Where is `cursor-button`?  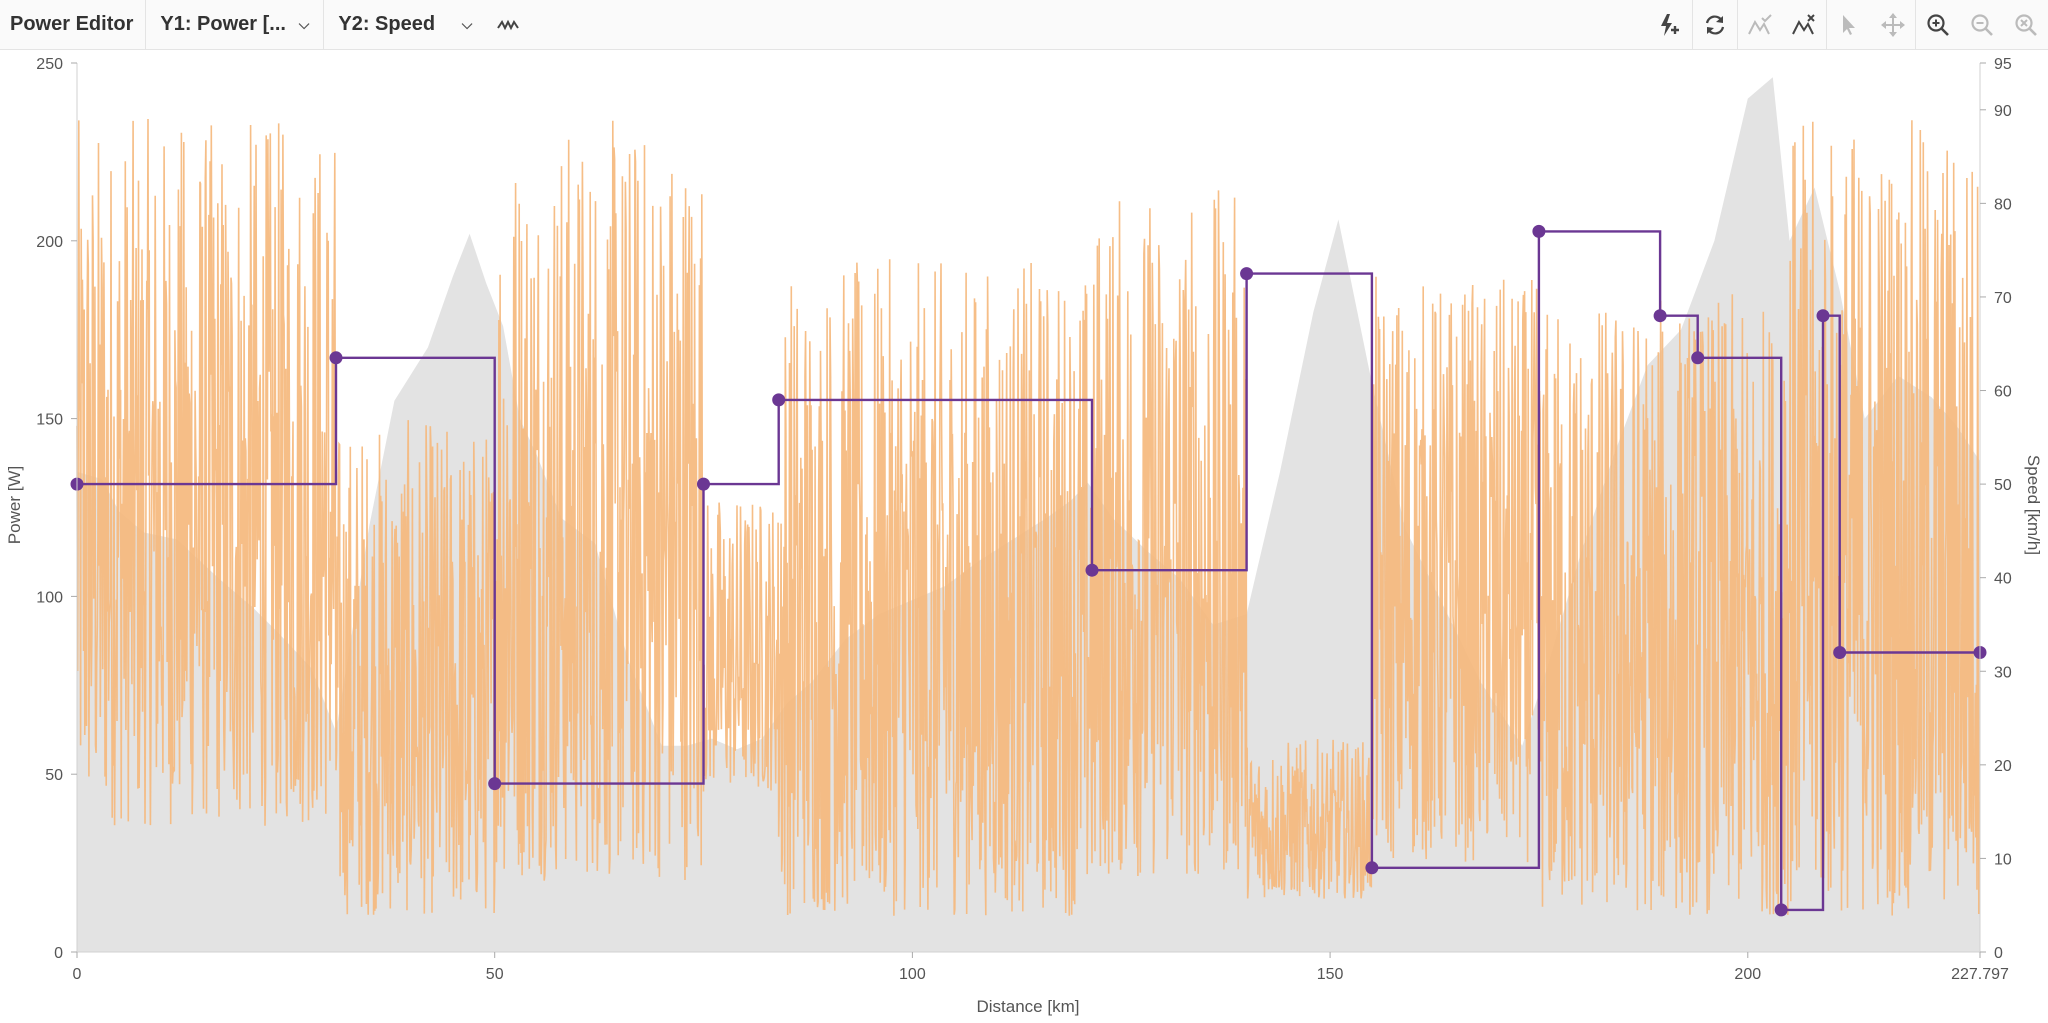
cursor-button is located at coordinates (1849, 25).